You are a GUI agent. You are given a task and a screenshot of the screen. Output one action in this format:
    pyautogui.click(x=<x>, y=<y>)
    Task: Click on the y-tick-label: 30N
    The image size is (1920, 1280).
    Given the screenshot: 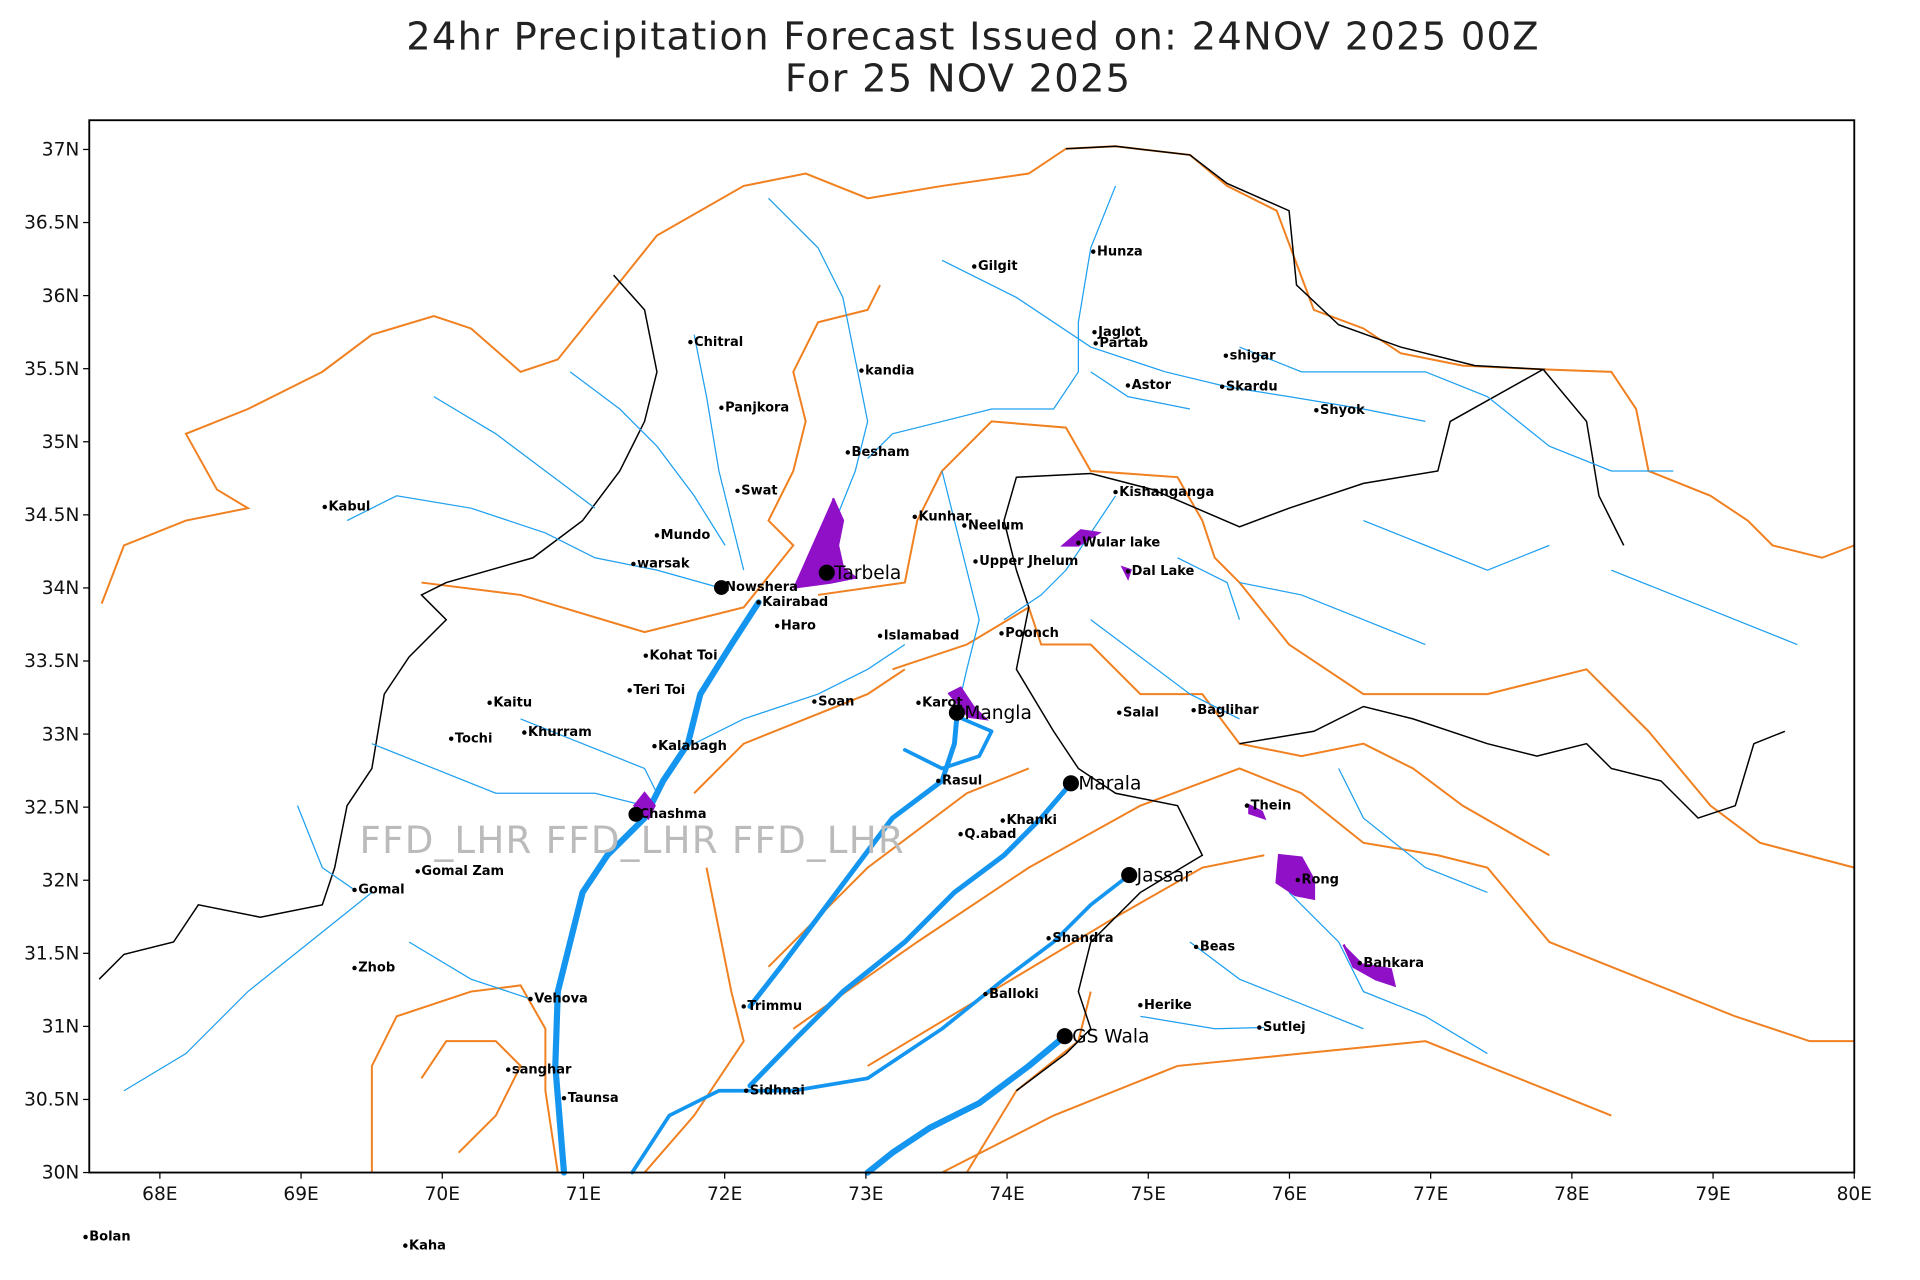 What is the action you would take?
    pyautogui.click(x=61, y=1173)
    